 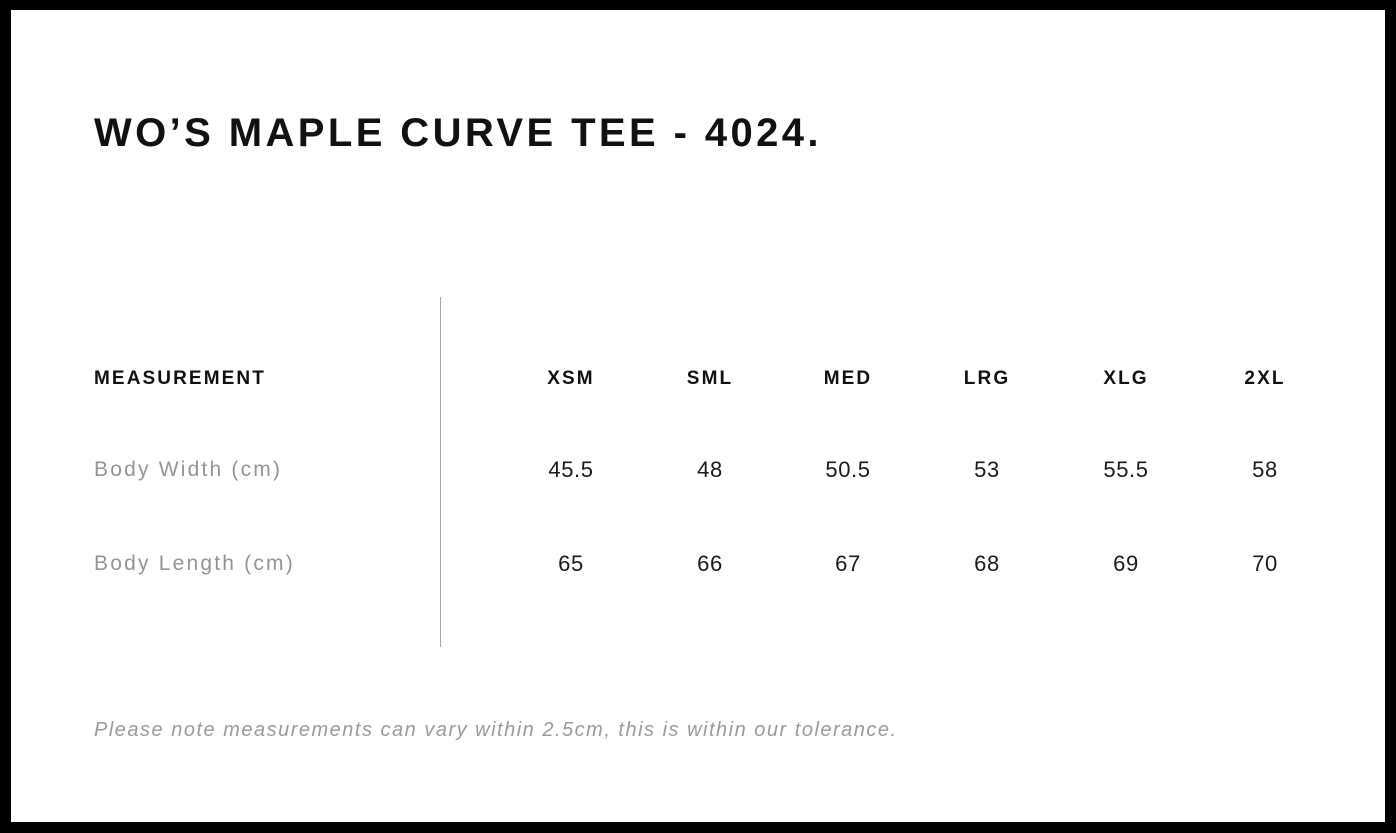 What do you see at coordinates (710, 378) in the screenshot?
I see `column-header-sml: SML` at bounding box center [710, 378].